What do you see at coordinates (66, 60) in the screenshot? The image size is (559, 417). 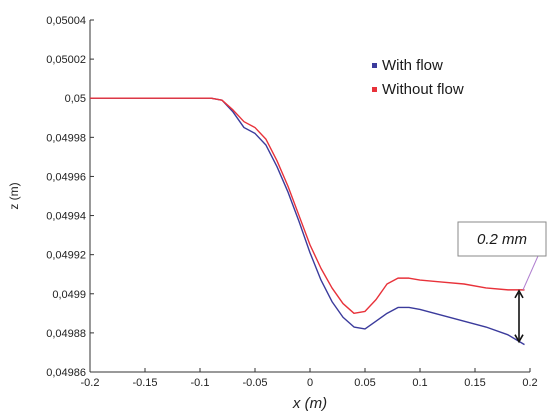 I see `y-tick-label: 0,05002` at bounding box center [66, 60].